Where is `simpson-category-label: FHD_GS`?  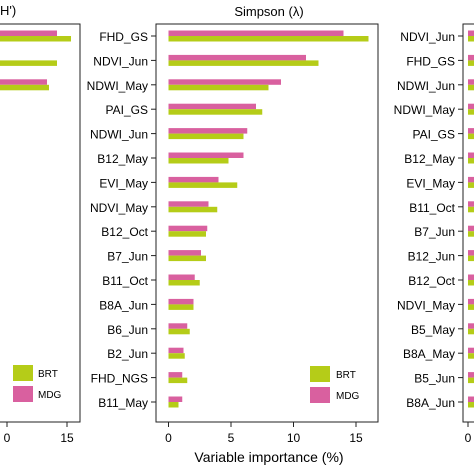
simpson-category-label: FHD_GS is located at coordinates (123, 37).